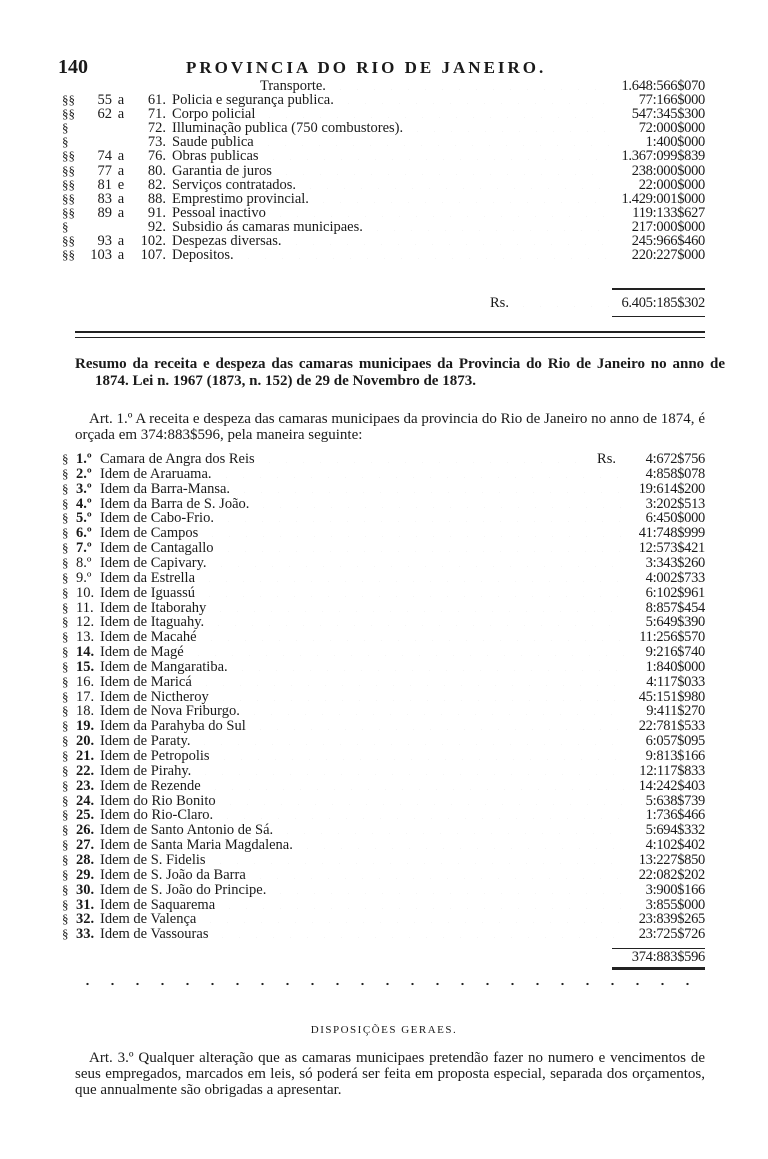 Image resolution: width=768 pixels, height=1159 pixels. Describe the element at coordinates (73, 67) in the screenshot. I see `page-number: 140` at that location.